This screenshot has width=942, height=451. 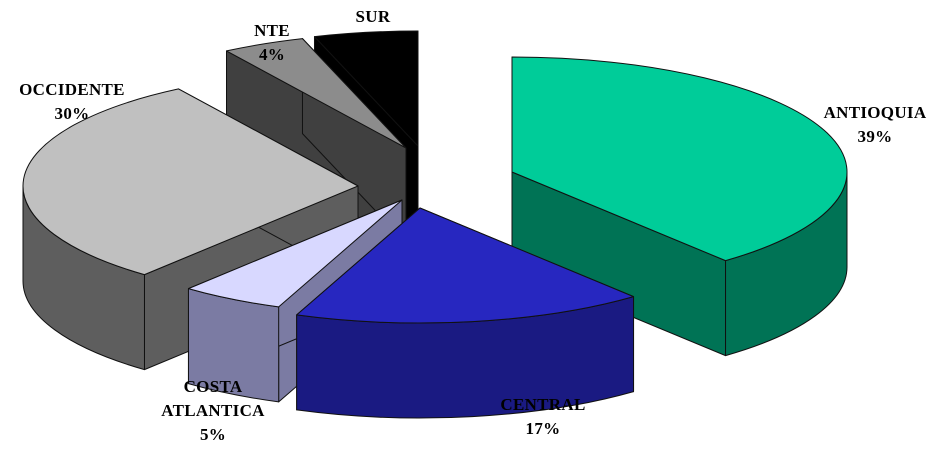 I want to click on slice-label-nte: NTE 4%, so click(x=272, y=42).